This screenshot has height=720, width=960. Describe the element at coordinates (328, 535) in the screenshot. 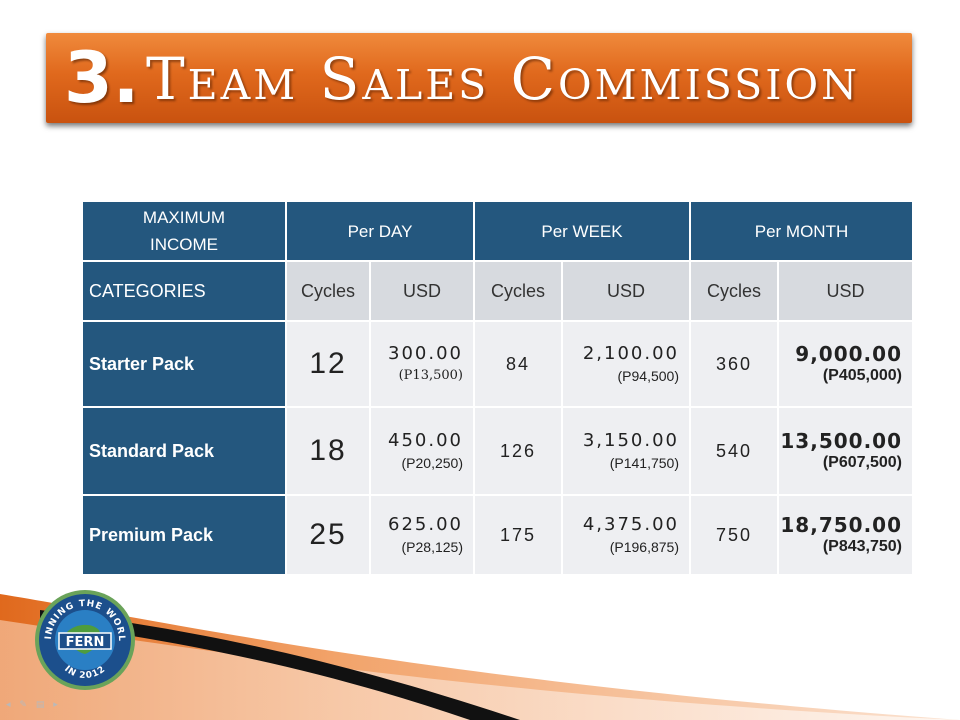

I see `day-cycles-cell: 25` at that location.